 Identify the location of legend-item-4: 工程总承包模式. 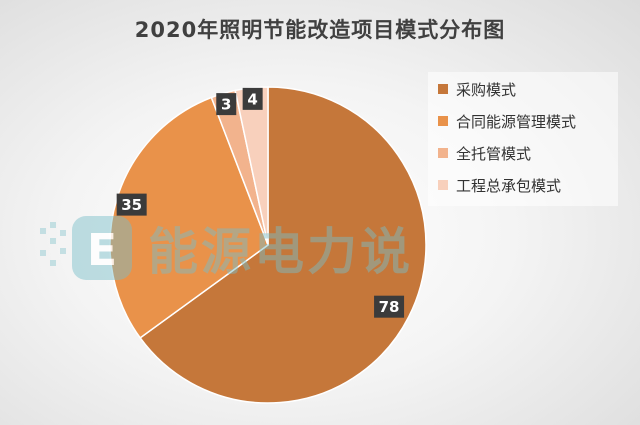
(499, 185).